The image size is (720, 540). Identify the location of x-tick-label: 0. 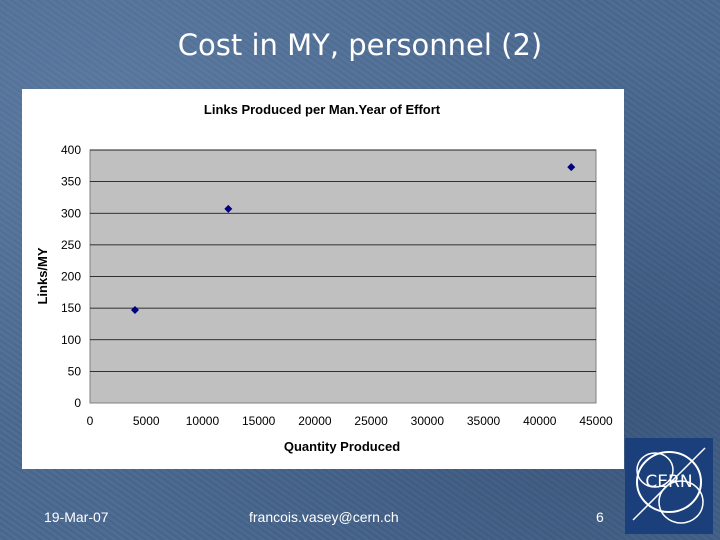
(90, 421).